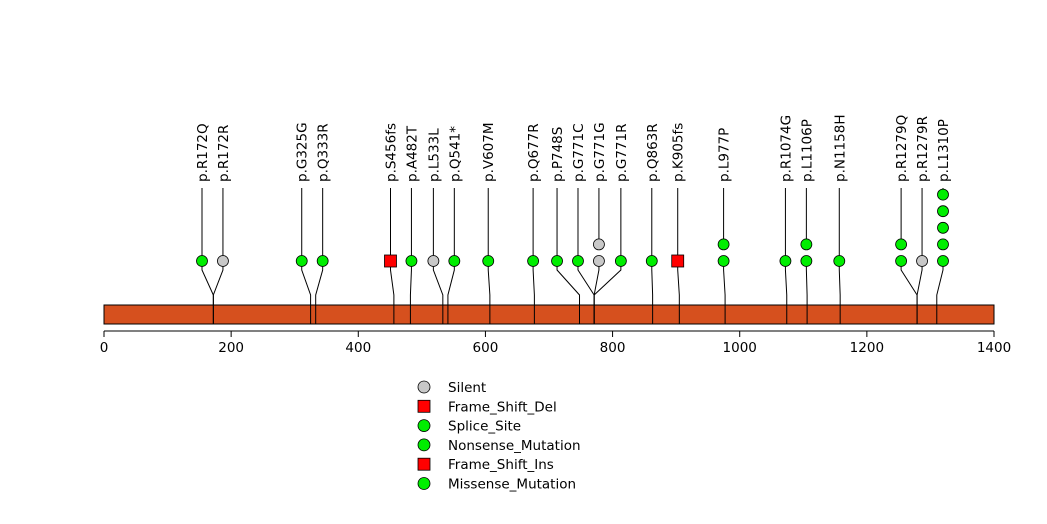 The width and height of the screenshot is (1047, 524). What do you see at coordinates (534, 152) in the screenshot?
I see `mutation-label: p.Q677R` at bounding box center [534, 152].